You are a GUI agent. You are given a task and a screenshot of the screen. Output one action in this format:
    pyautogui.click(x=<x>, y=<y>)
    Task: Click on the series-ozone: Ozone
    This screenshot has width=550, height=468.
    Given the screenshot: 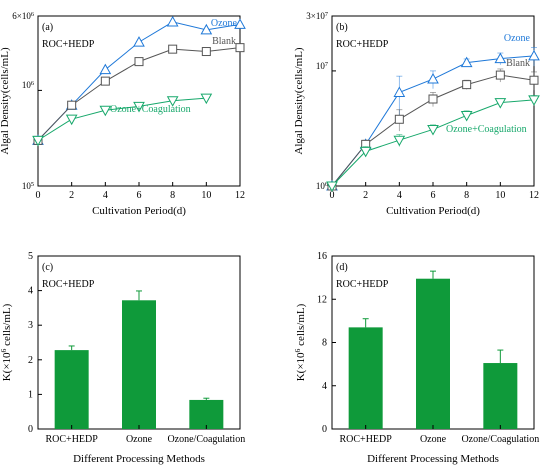 What is the action you would take?
    pyautogui.click(x=433, y=112)
    